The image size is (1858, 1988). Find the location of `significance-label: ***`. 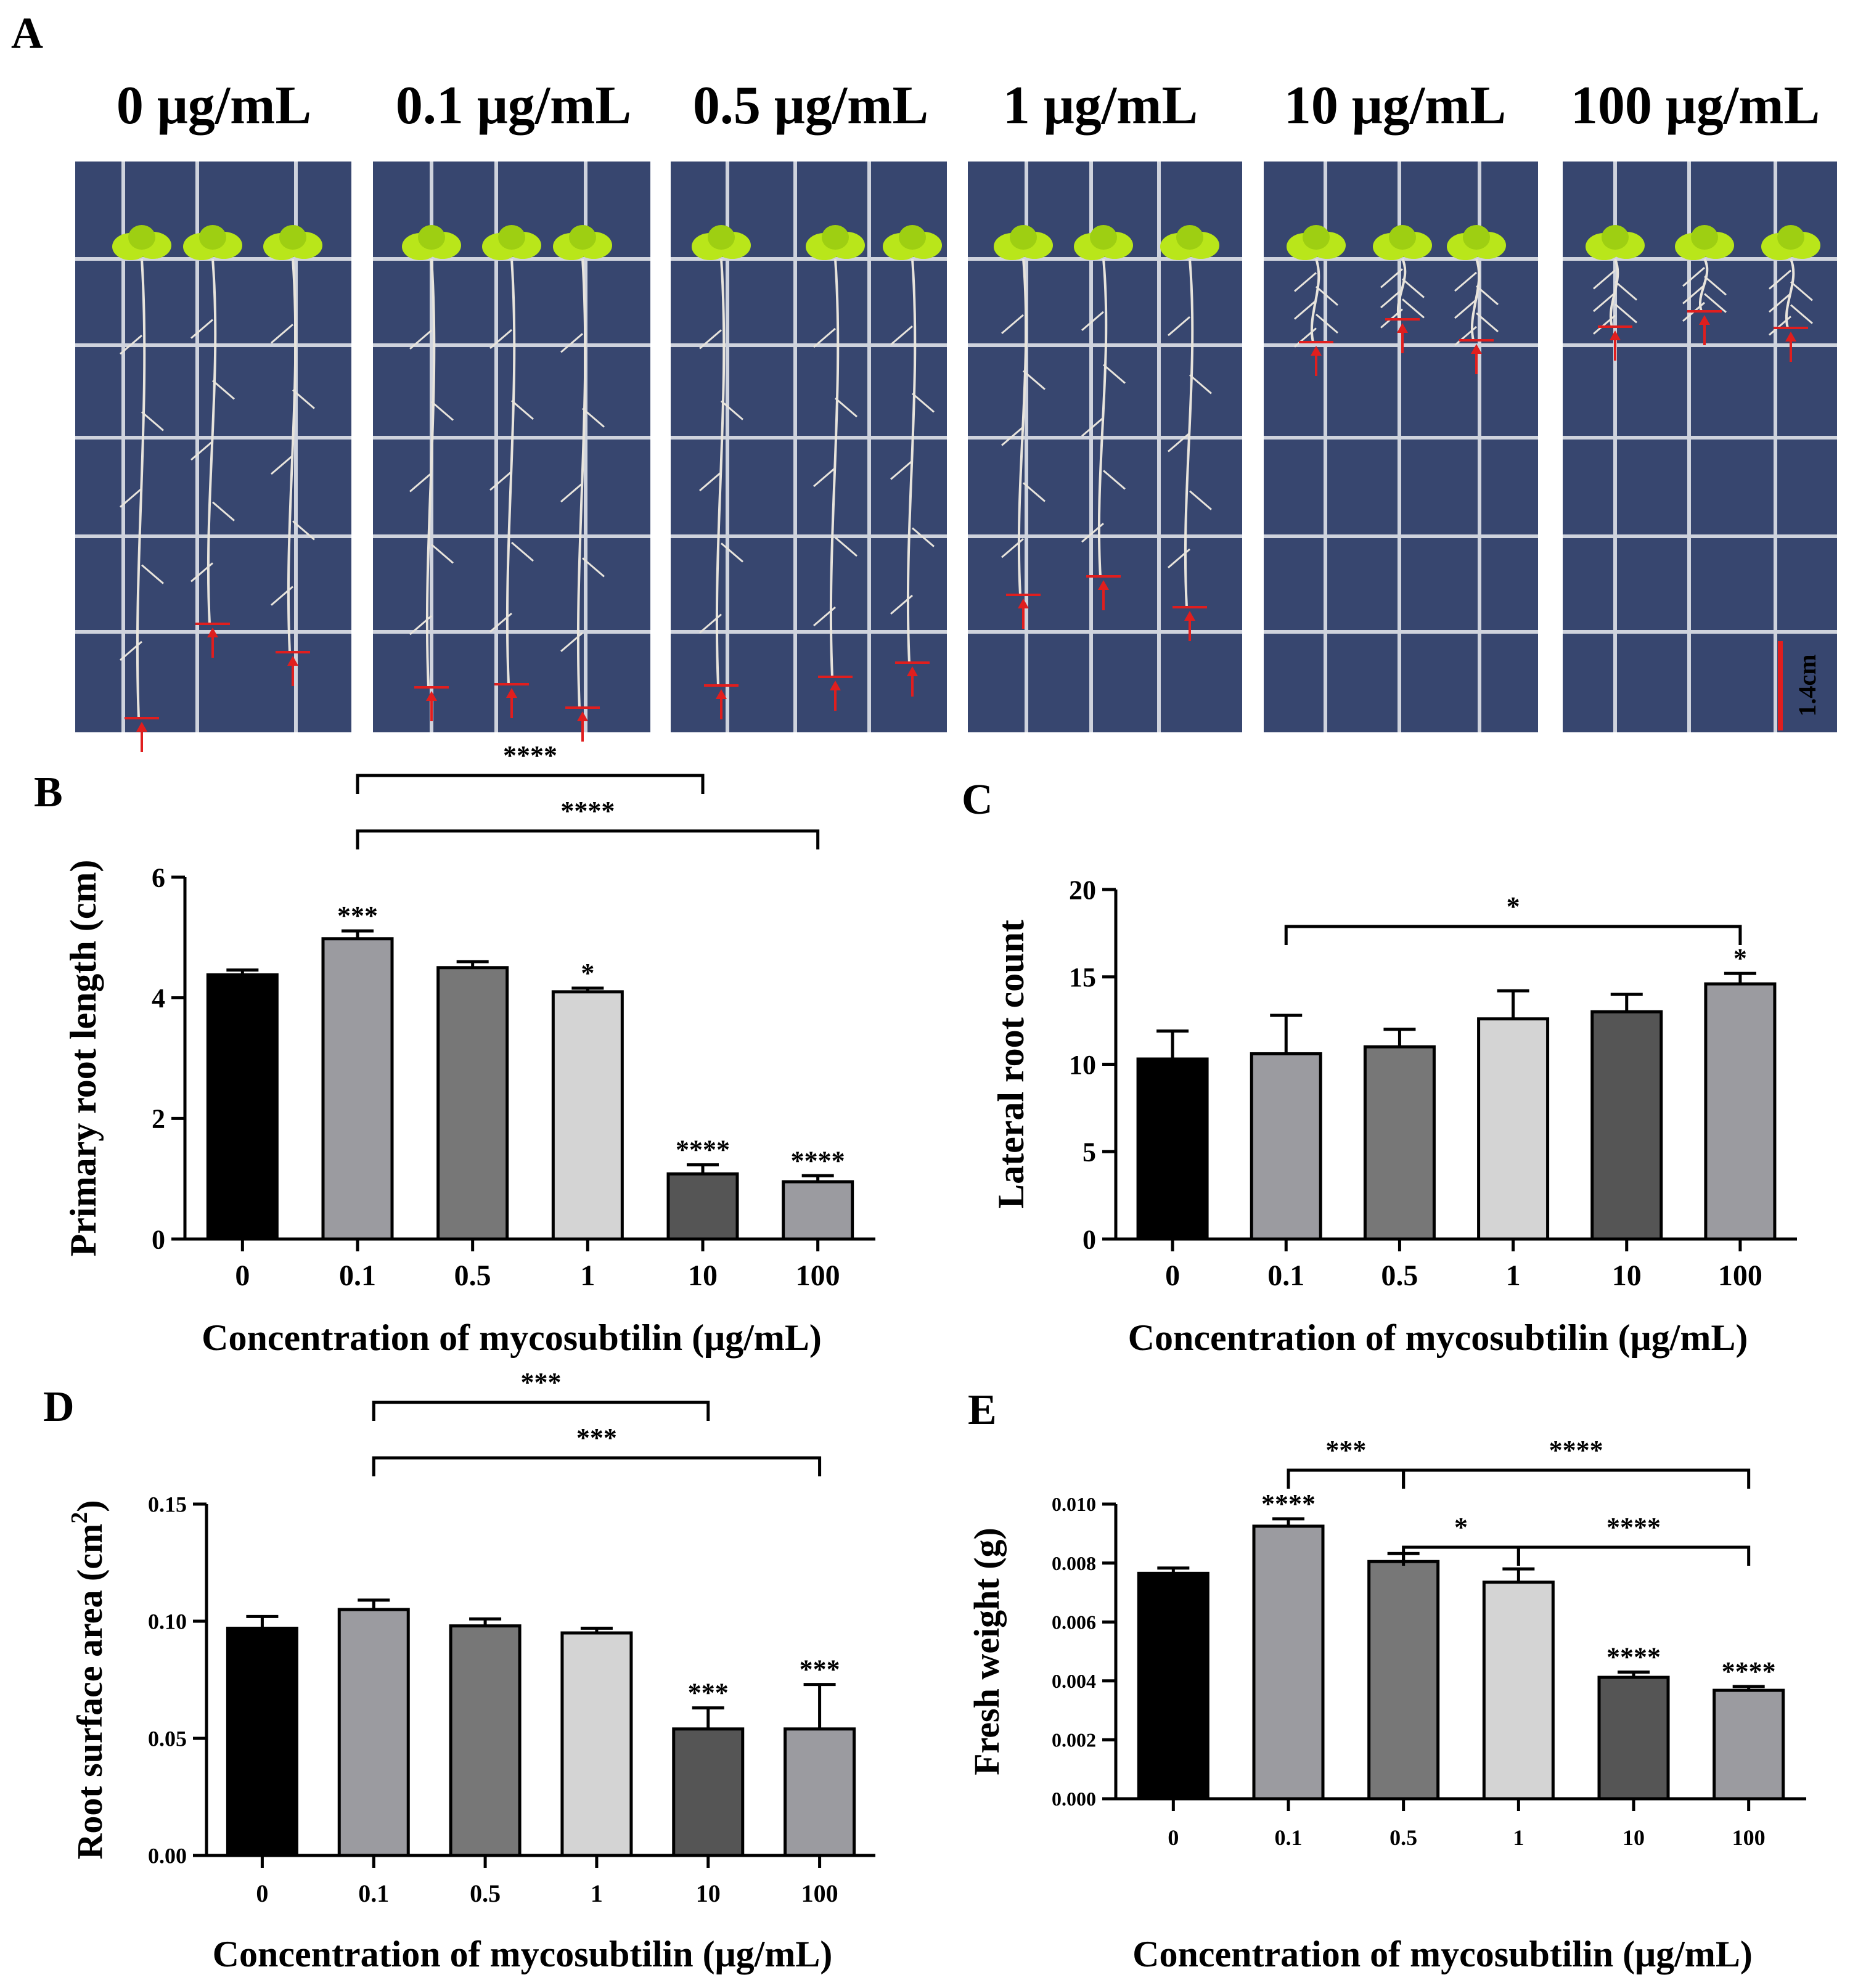

significance-label: *** is located at coordinates (820, 1670).